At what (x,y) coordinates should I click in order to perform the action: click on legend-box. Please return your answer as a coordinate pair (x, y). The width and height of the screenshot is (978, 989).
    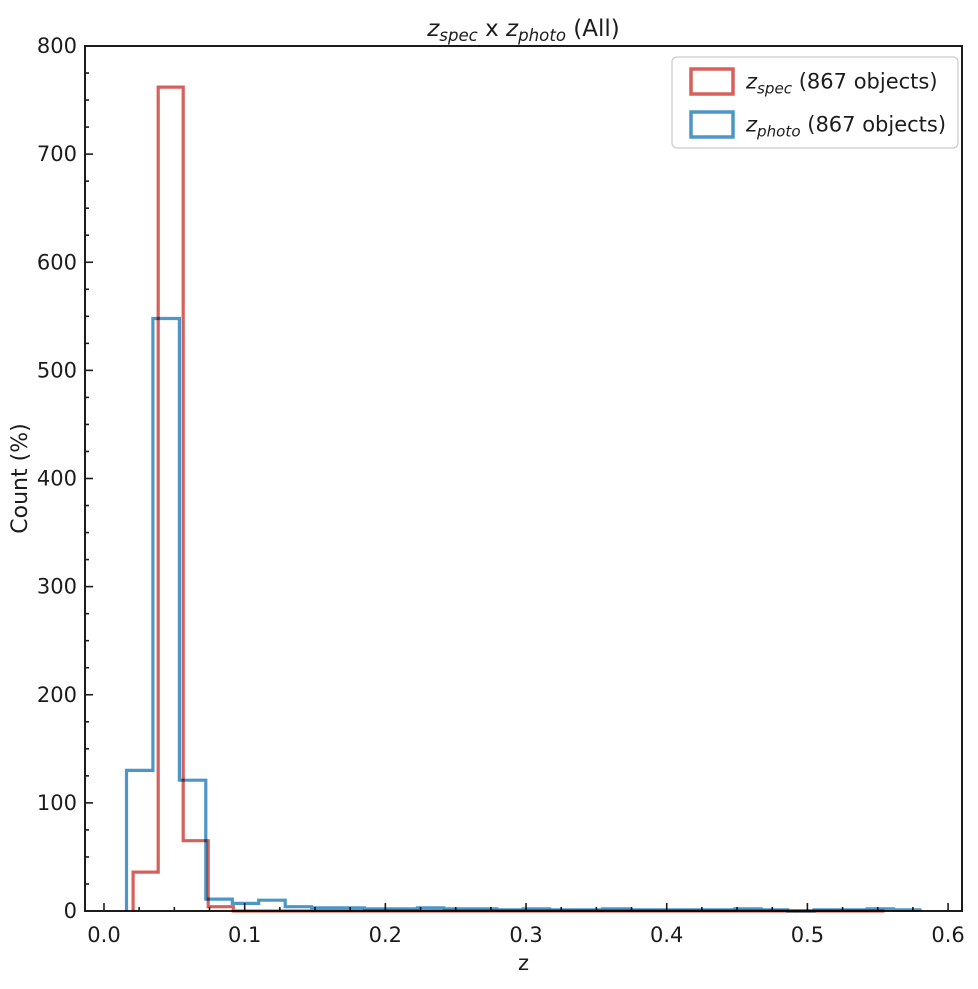
    Looking at the image, I should click on (815, 102).